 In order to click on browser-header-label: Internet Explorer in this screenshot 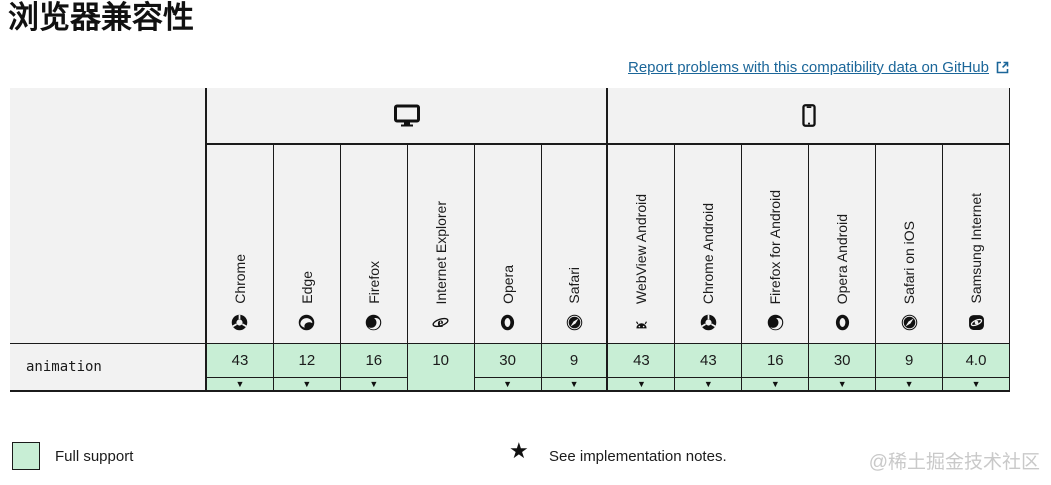, I will do `click(440, 252)`.